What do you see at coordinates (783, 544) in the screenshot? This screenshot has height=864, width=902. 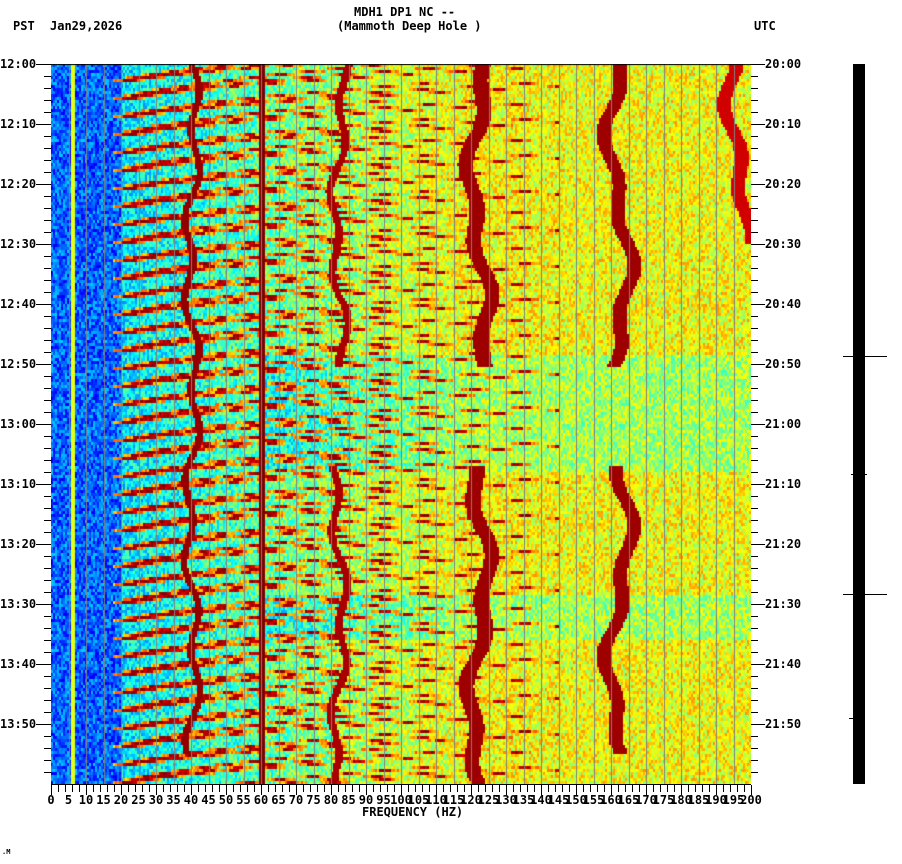 I see `y-tick-label-right: 21:20` at bounding box center [783, 544].